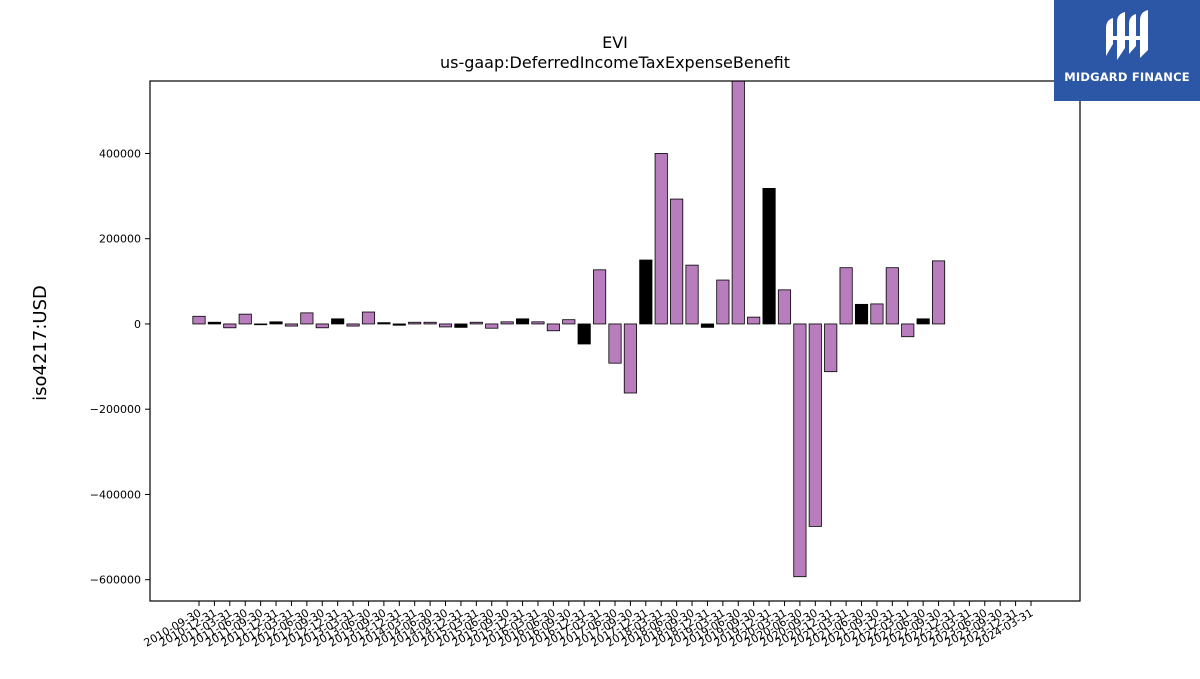 The height and width of the screenshot is (679, 1200). What do you see at coordinates (120, 367) in the screenshot?
I see `y-axis: −600000 −400000 −200000 0 200000 400000` at bounding box center [120, 367].